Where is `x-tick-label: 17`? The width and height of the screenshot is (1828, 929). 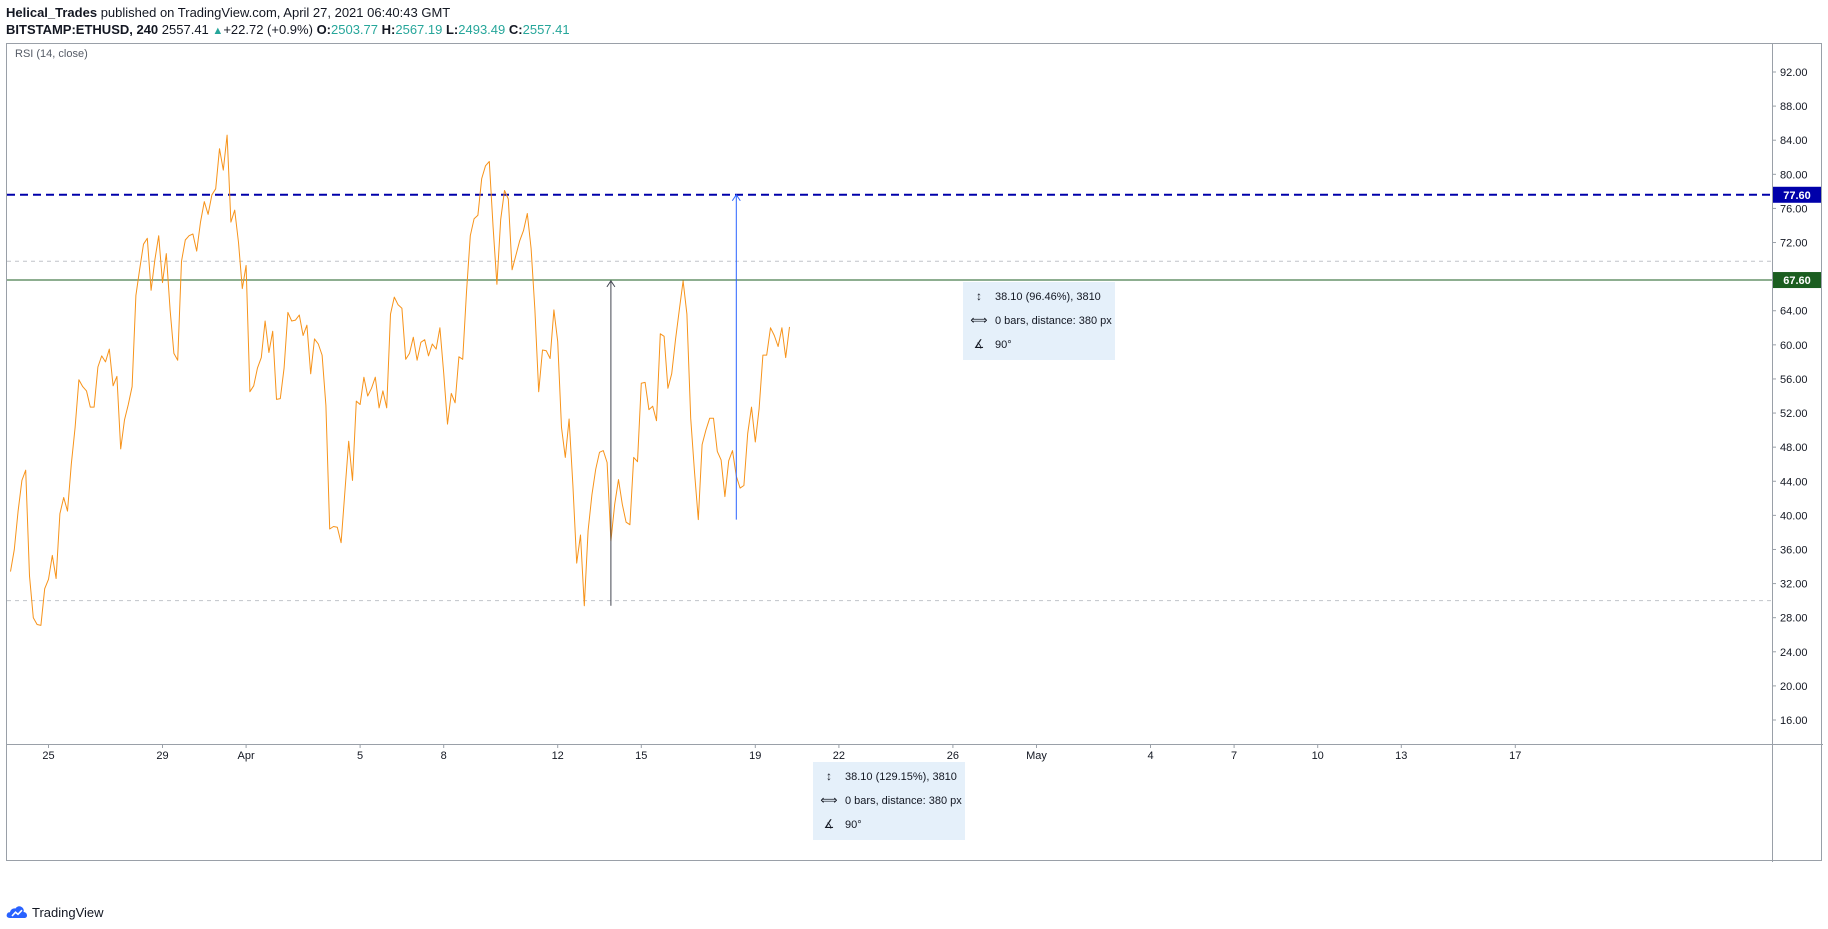
x-tick-label: 17 is located at coordinates (1515, 756).